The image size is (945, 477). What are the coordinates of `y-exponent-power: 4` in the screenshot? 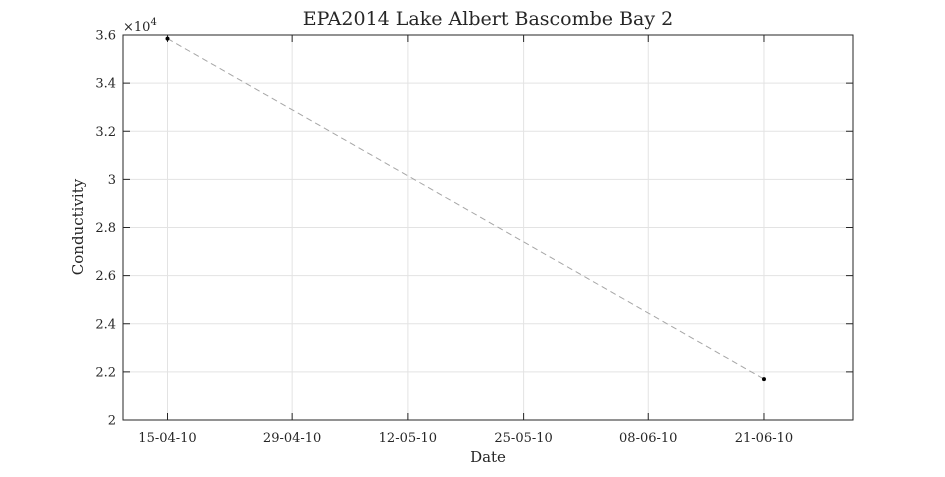 It's located at (153, 22).